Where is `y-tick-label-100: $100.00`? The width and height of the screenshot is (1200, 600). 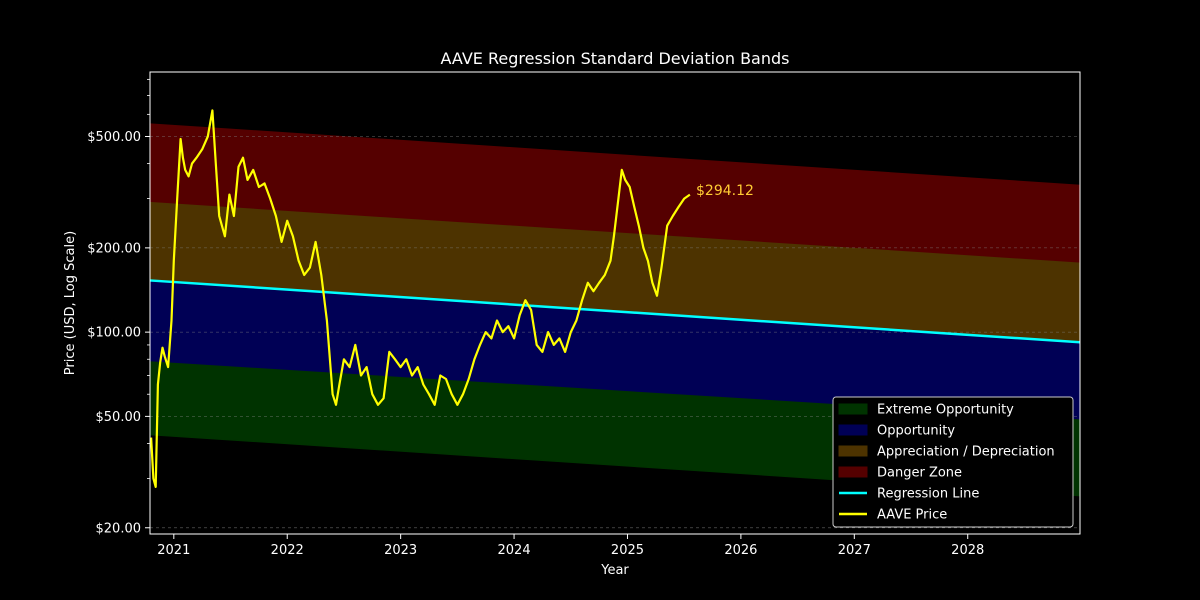 y-tick-label-100: $100.00 is located at coordinates (114, 333).